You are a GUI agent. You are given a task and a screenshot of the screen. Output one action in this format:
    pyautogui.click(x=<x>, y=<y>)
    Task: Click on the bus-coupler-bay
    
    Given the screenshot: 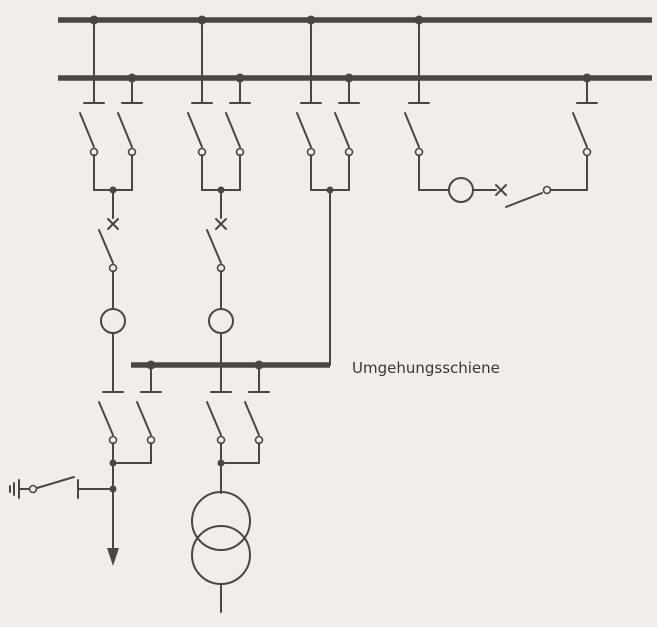 What is the action you would take?
    pyautogui.click(x=501, y=111)
    